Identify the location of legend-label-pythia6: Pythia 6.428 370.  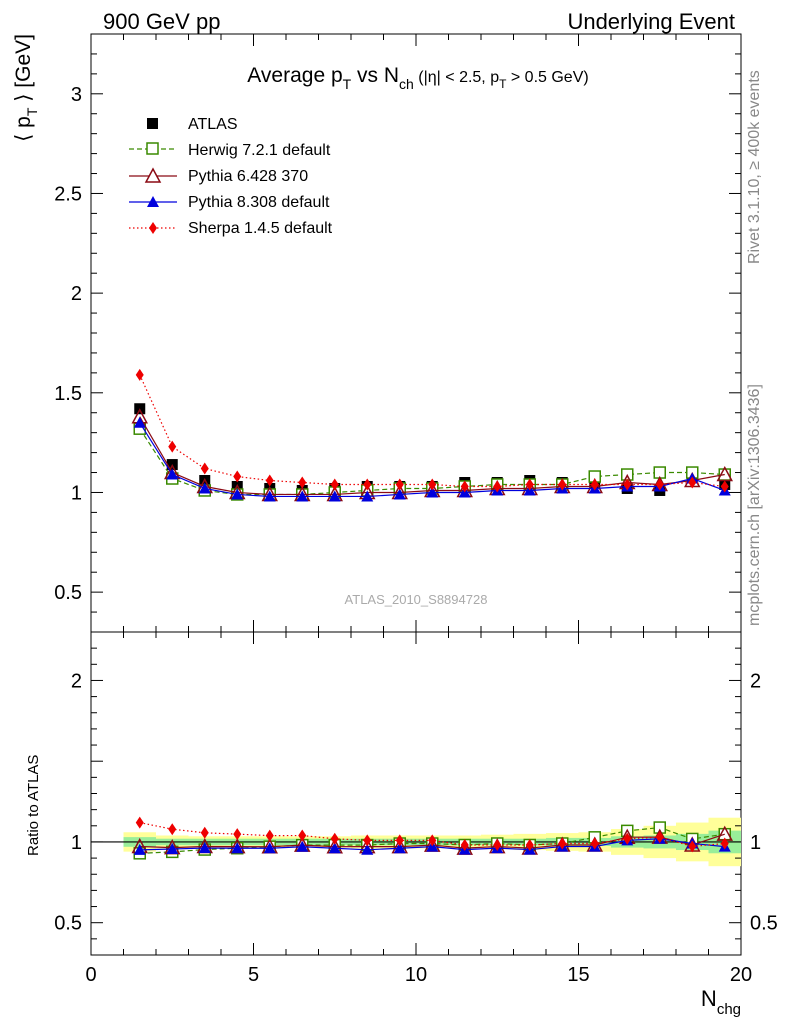
(248, 176).